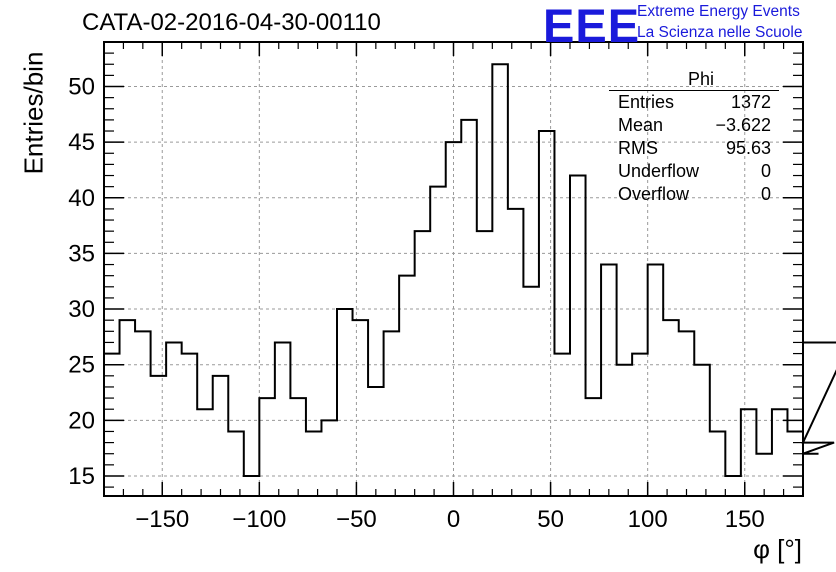 The height and width of the screenshot is (572, 836). What do you see at coordinates (720, 32) in the screenshot?
I see `logo-line-2: La Scienza nelle Scuole` at bounding box center [720, 32].